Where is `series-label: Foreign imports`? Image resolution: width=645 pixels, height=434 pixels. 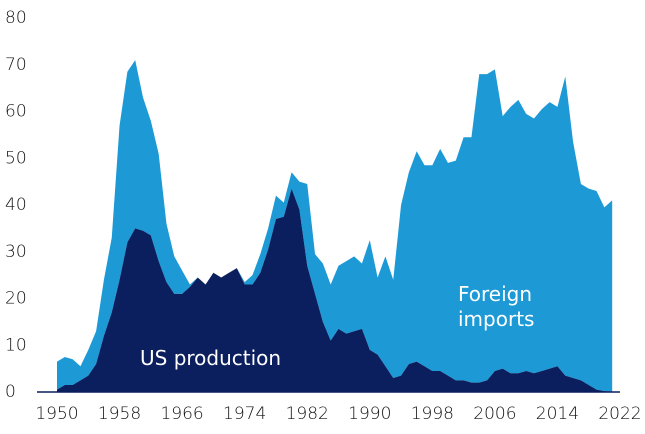
series-label: Foreign imports is located at coordinates (496, 306).